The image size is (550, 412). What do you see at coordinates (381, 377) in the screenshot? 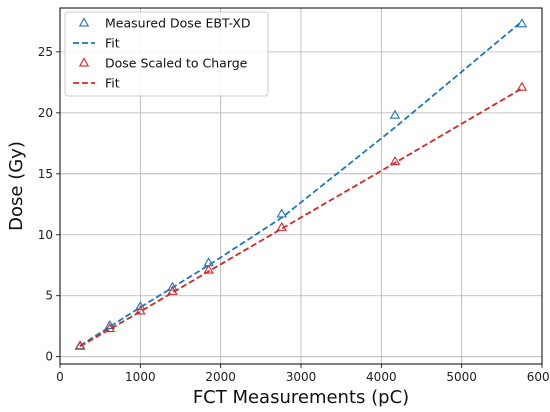
I see `x-tick-label: 4000` at bounding box center [381, 377].